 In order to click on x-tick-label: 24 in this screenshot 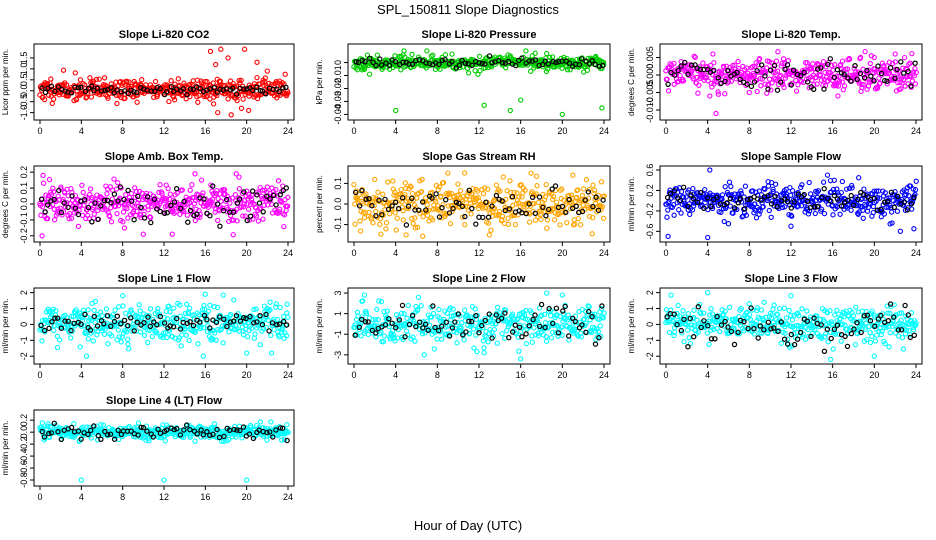, I will do `click(604, 375)`.